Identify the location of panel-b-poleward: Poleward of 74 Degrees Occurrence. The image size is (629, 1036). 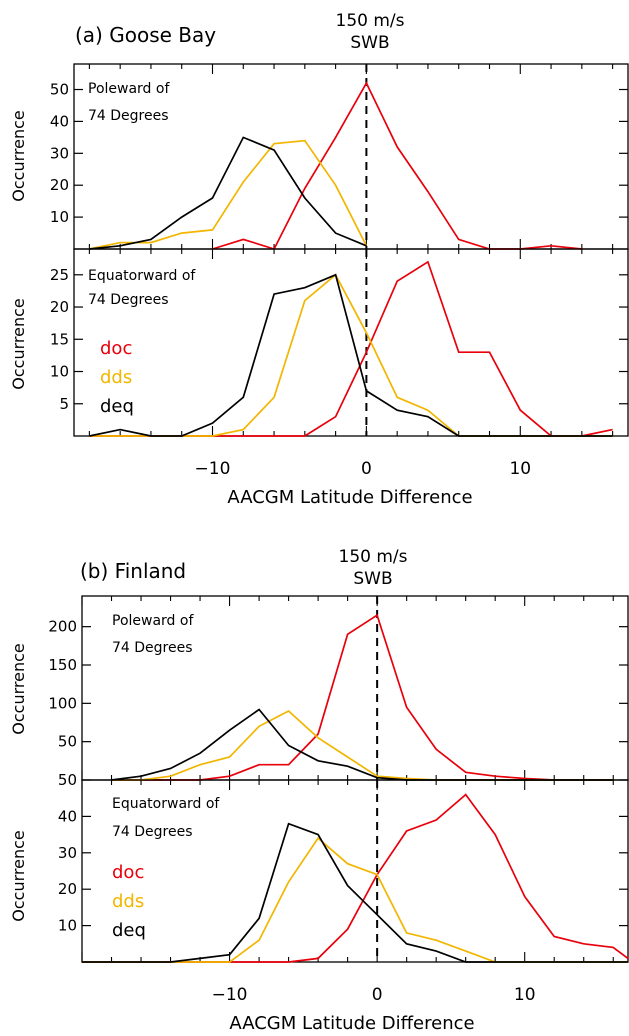
(101, 674).